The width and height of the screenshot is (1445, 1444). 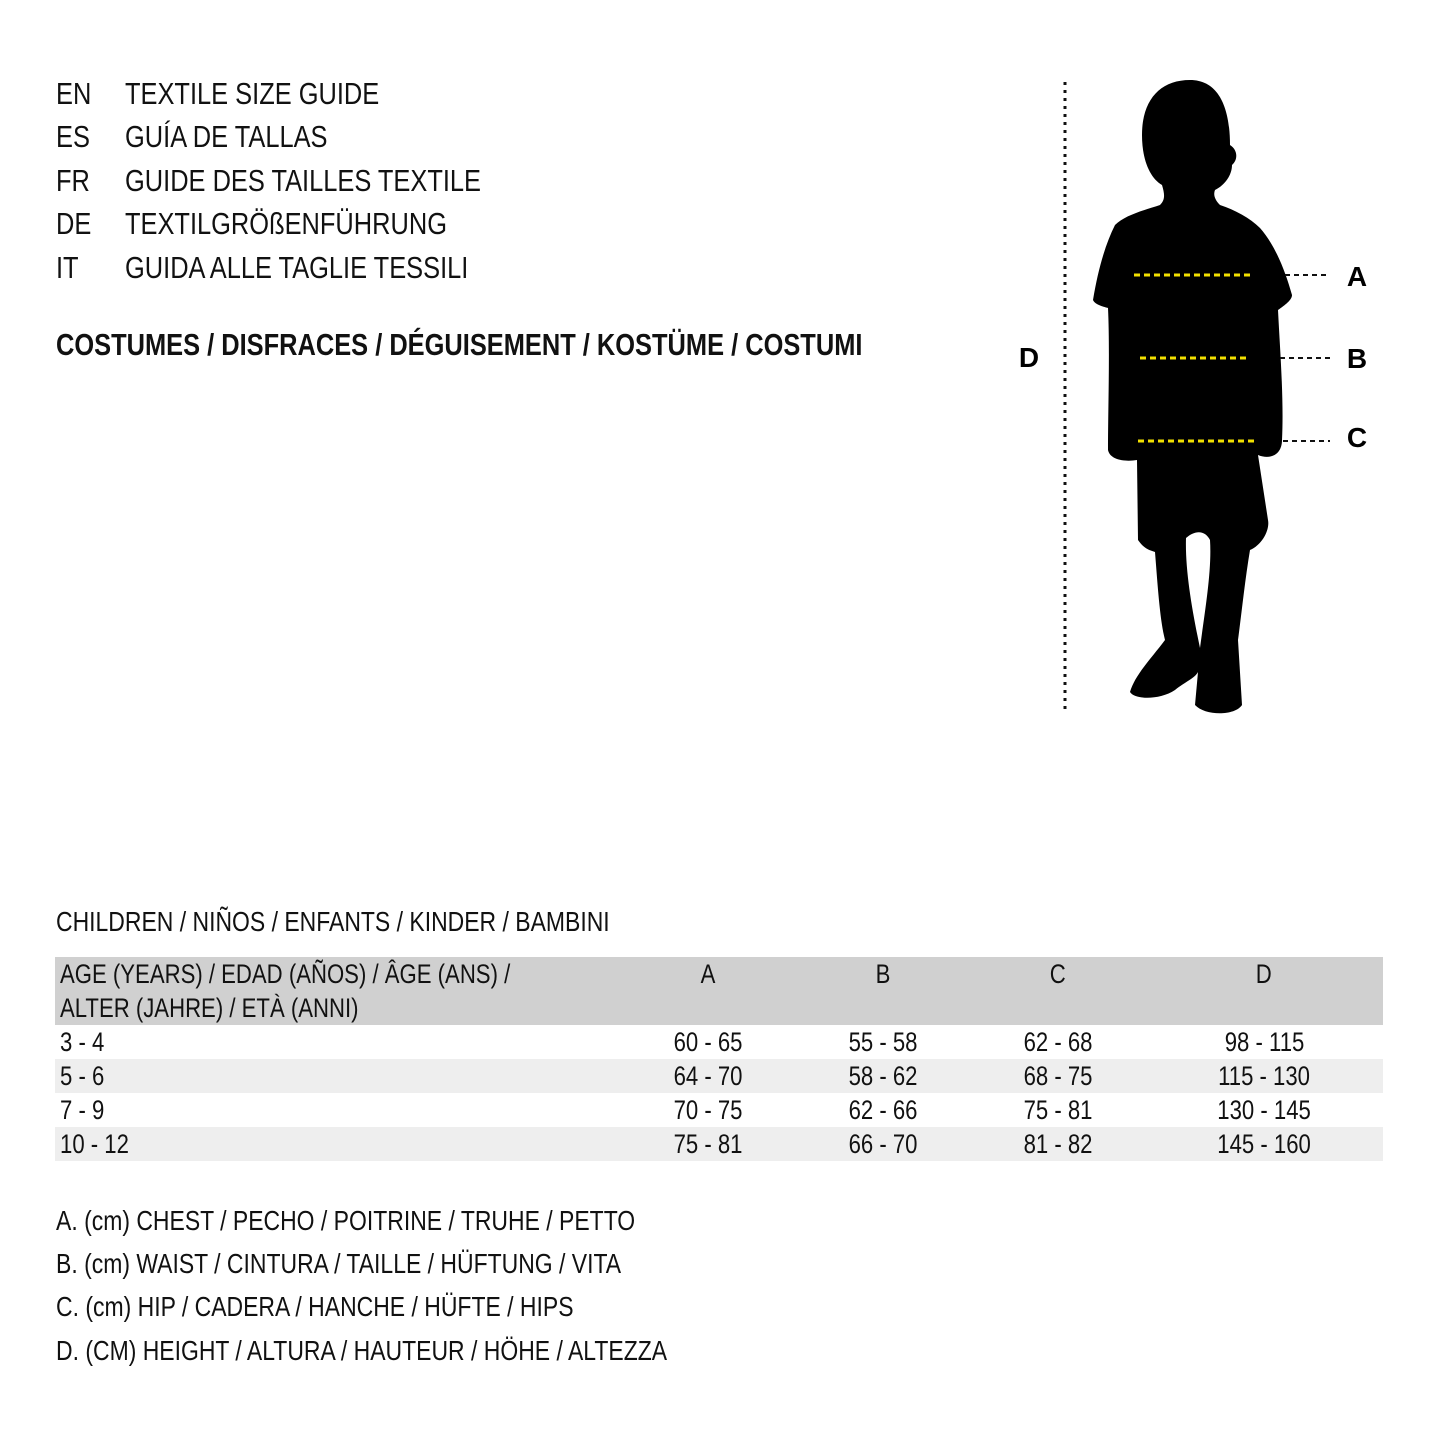 I want to click on lang-code: ES, so click(x=73, y=136).